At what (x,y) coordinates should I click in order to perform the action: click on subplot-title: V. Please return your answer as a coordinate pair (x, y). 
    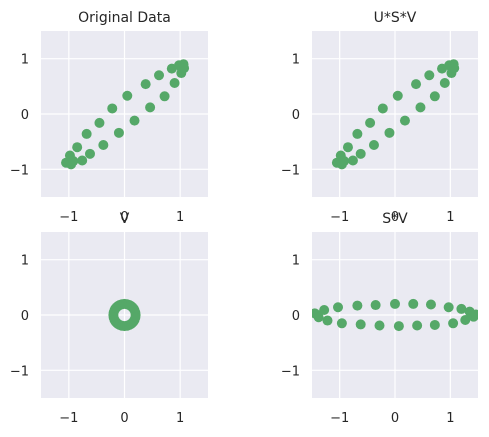
    Looking at the image, I should click on (125, 219).